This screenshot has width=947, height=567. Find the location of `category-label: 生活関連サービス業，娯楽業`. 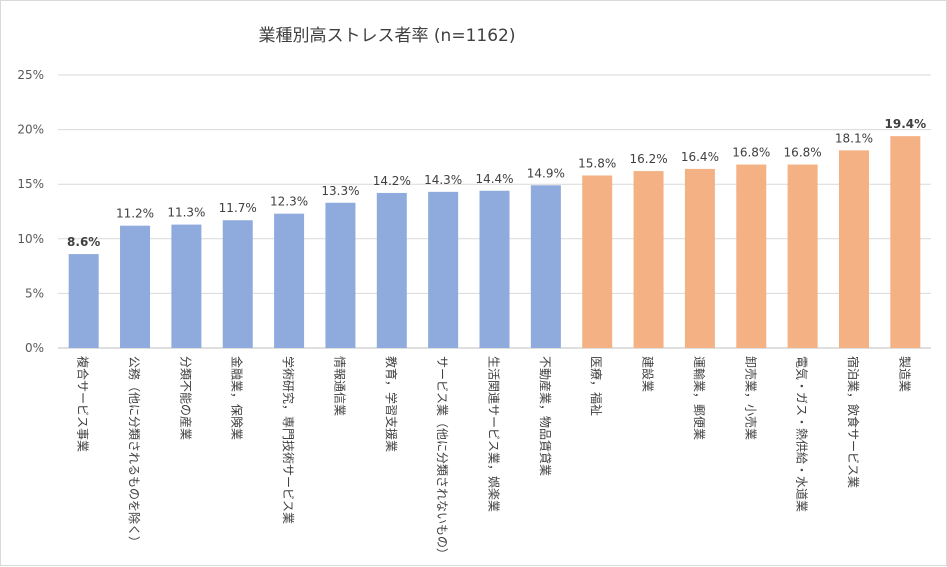

category-label: 生活関連サービス業，娯楽業 is located at coordinates (494, 434).